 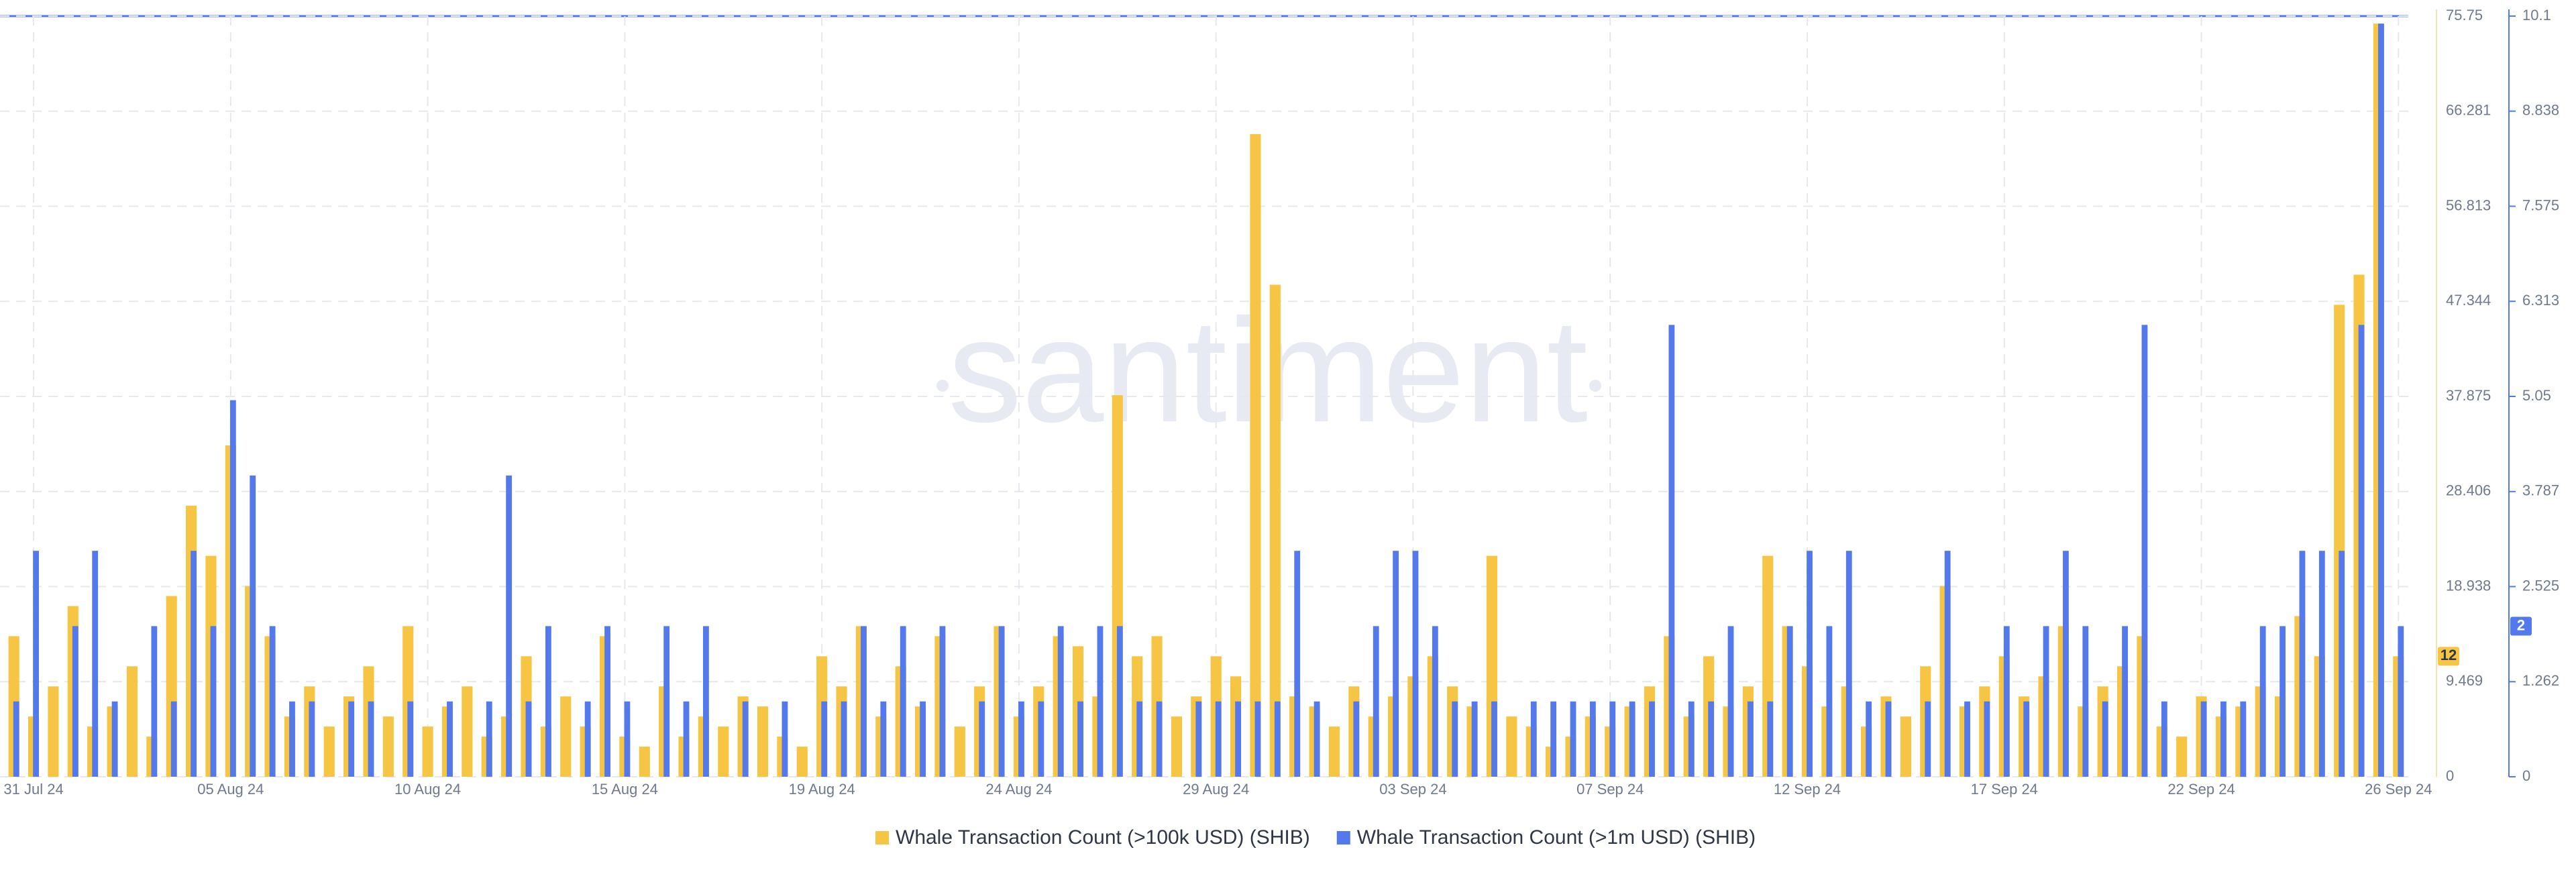 I want to click on x-tick-label: 22 Sep 24, so click(x=2201, y=790).